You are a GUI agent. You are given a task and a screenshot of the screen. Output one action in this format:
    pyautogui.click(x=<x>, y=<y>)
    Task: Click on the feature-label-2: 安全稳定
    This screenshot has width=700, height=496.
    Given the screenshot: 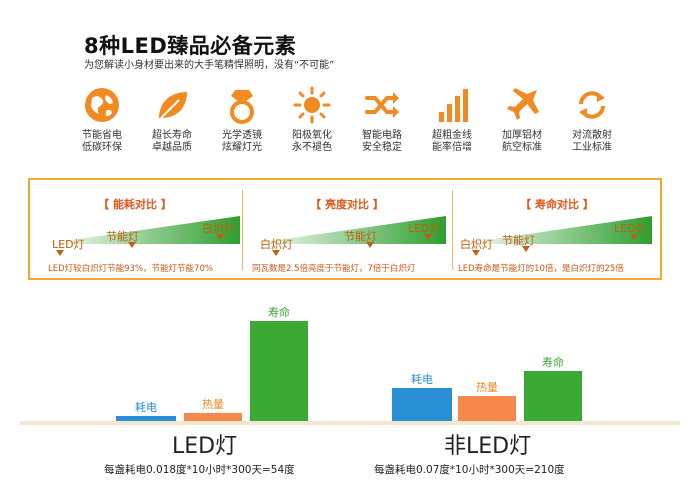 What is the action you would take?
    pyautogui.click(x=382, y=147)
    